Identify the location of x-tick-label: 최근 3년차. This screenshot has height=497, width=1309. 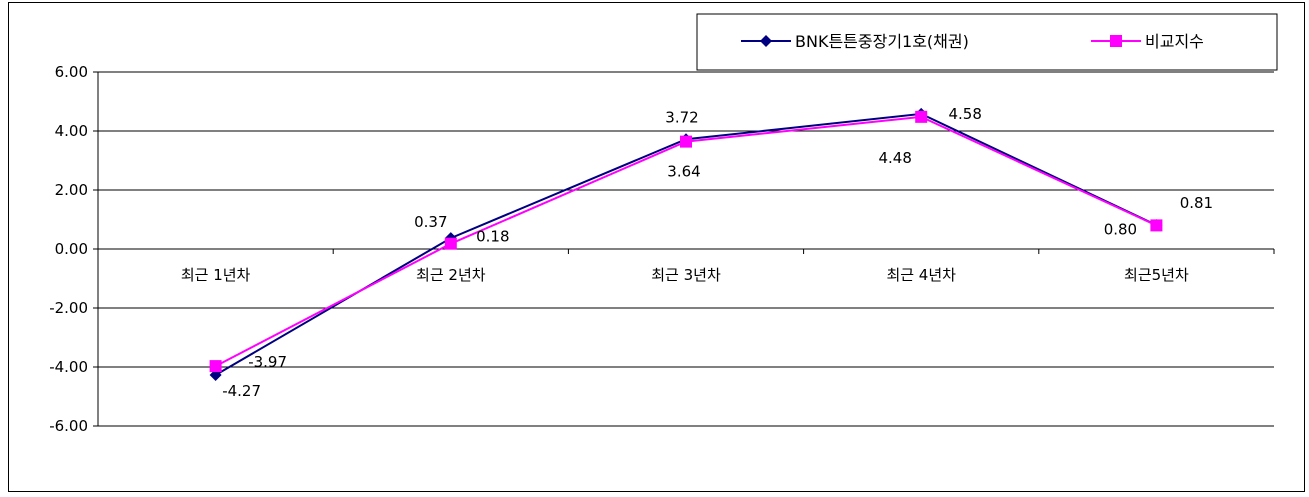
(686, 275).